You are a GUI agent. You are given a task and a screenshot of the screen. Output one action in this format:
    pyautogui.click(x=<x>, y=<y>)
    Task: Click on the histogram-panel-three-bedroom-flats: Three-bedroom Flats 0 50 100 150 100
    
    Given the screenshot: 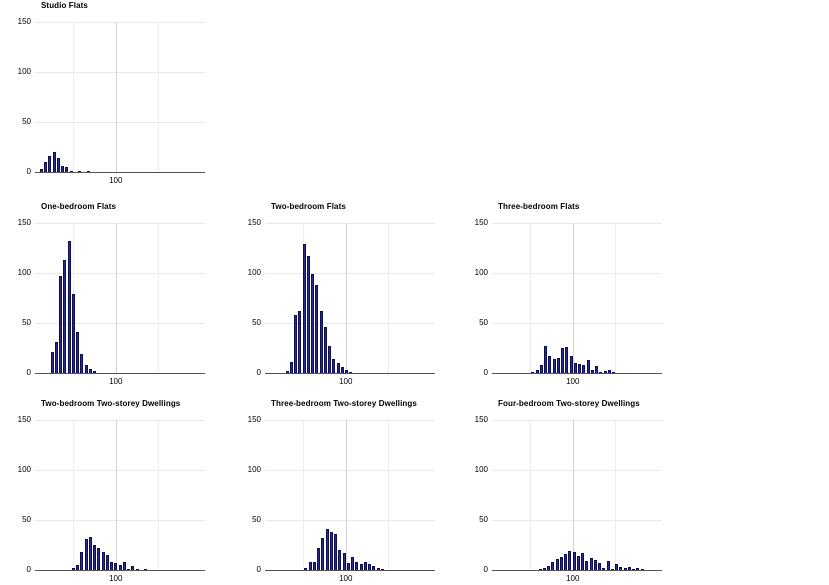 What is the action you would take?
    pyautogui.click(x=570, y=301)
    